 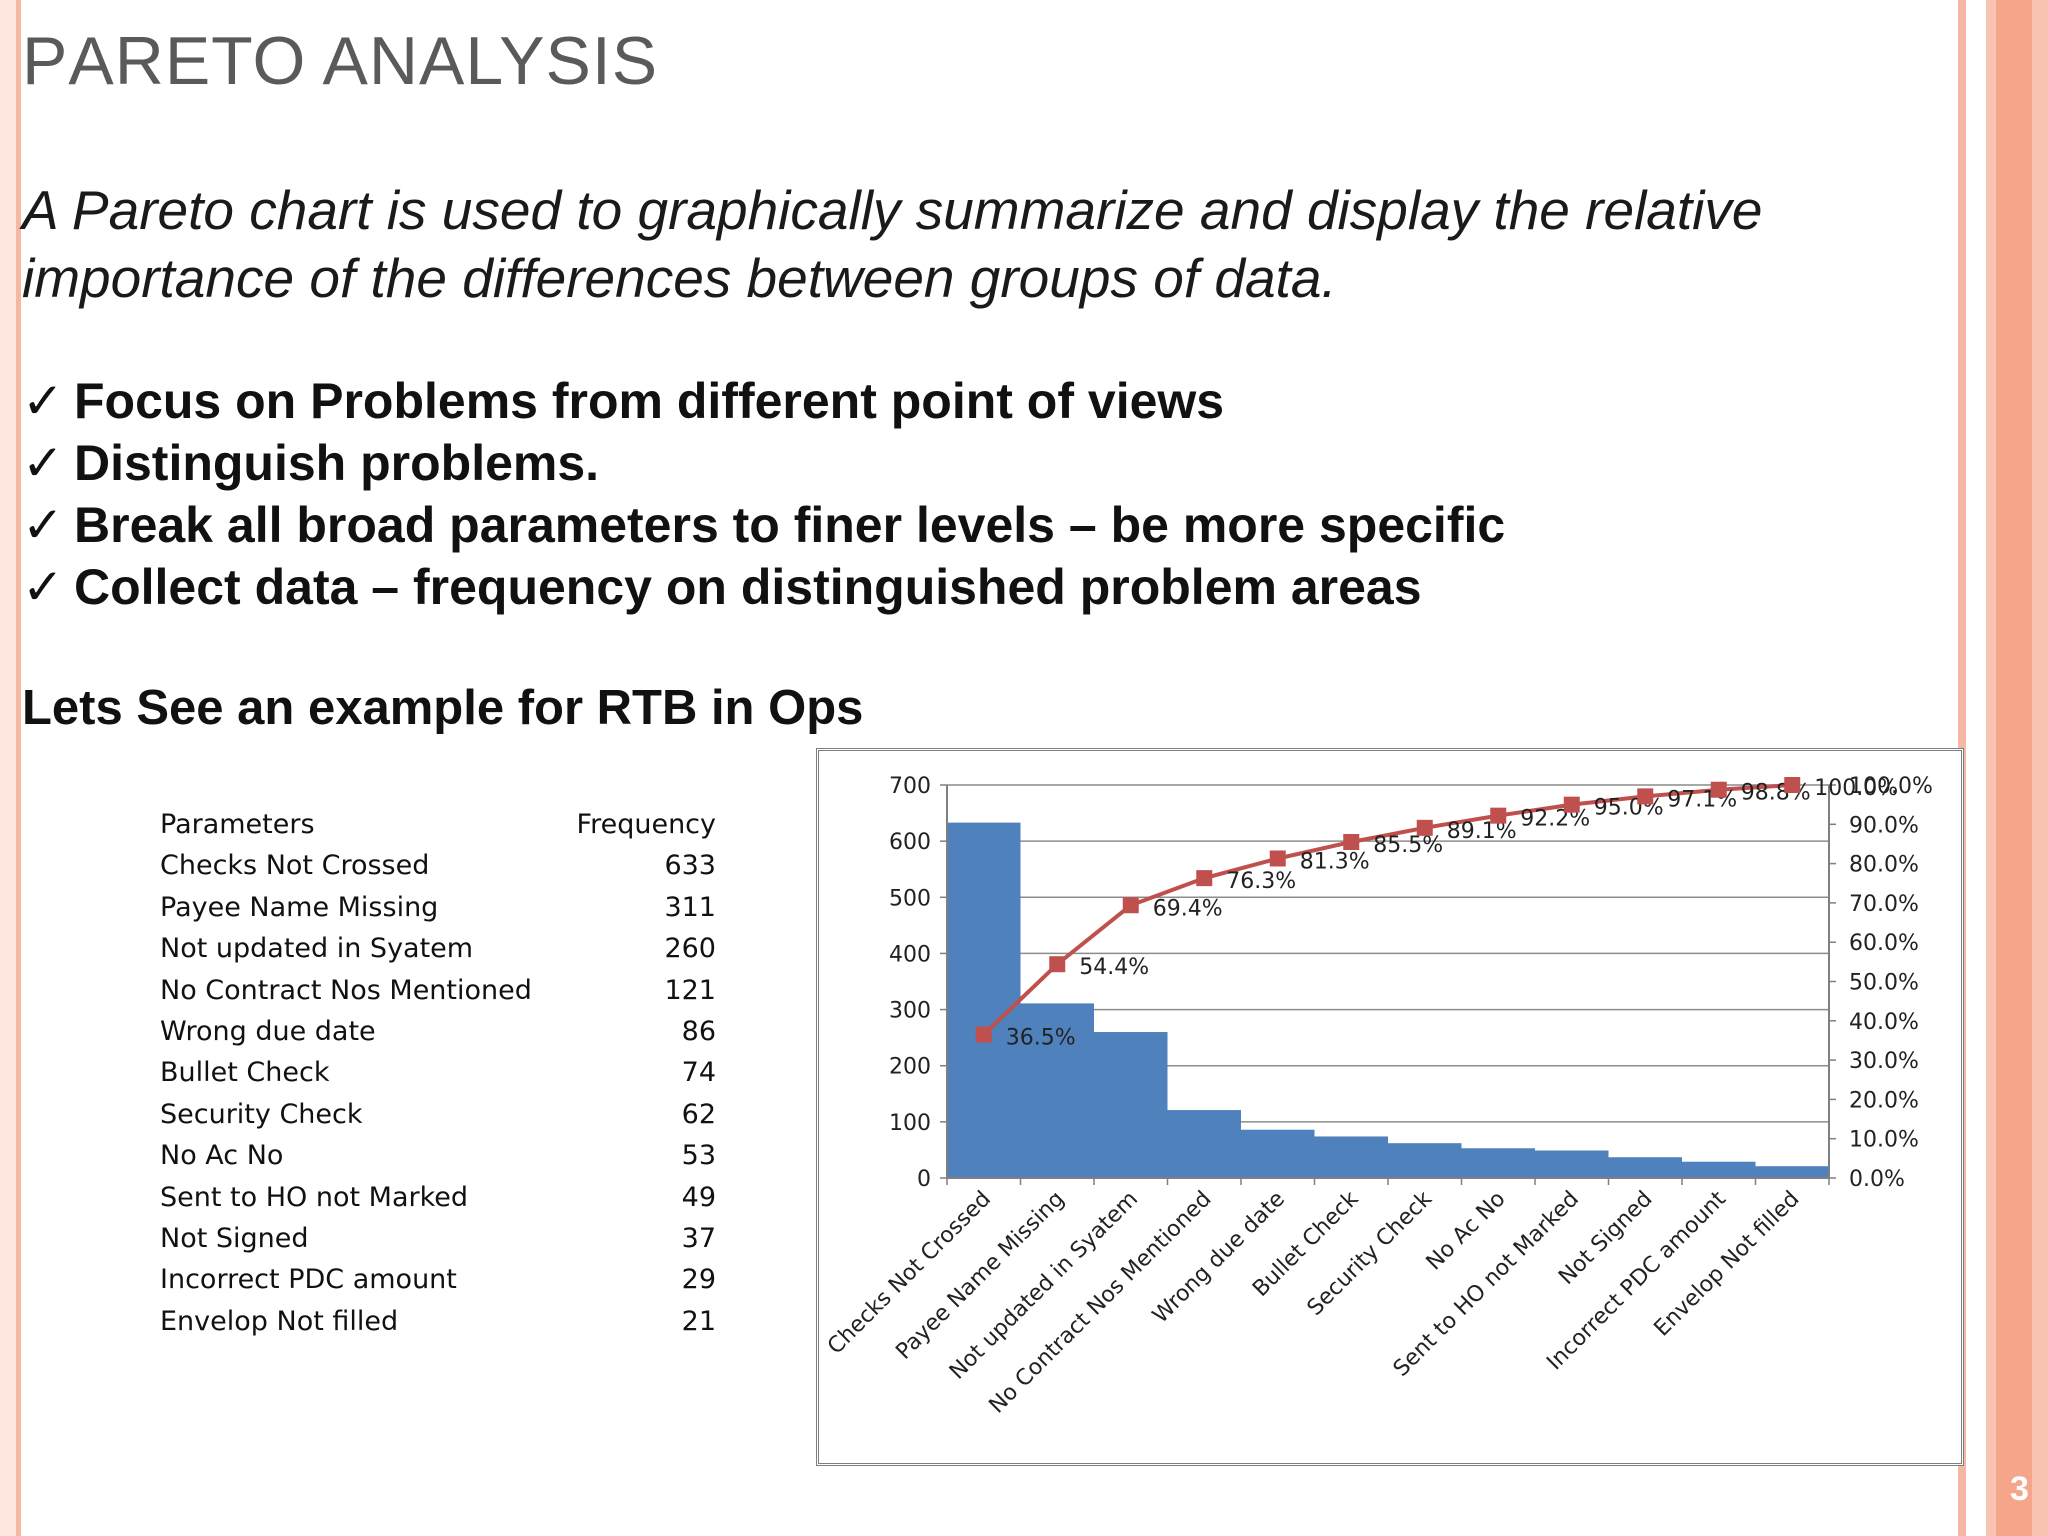 What do you see at coordinates (438, 1238) in the screenshot?
I see `table-row: Not Signed 37` at bounding box center [438, 1238].